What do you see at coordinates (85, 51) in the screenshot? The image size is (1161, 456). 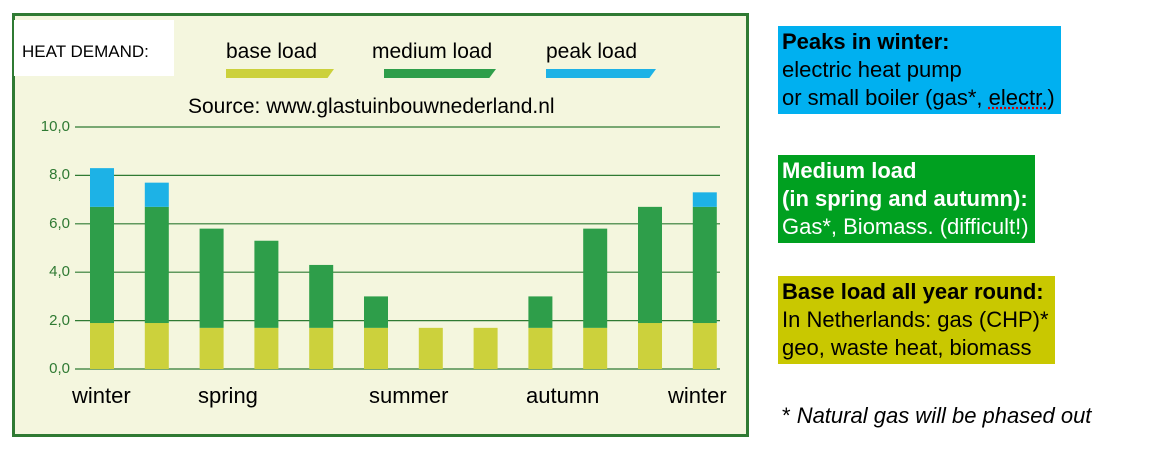 I see `chart-title: HEAT DEMAND:` at bounding box center [85, 51].